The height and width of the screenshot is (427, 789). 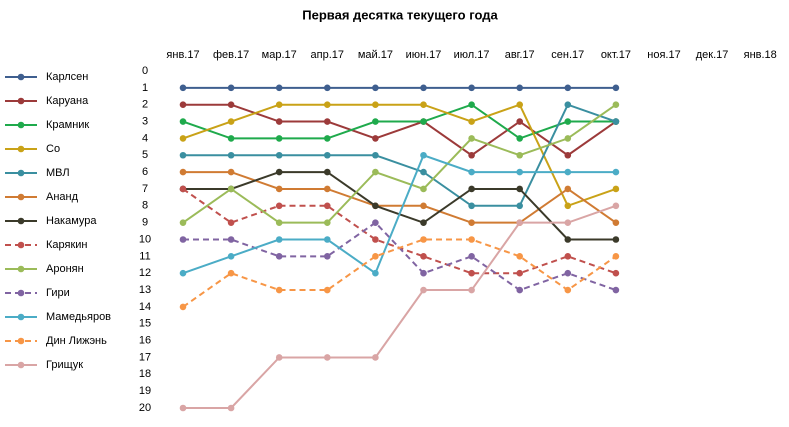 I want to click on y-tick-label: 9, so click(x=145, y=223).